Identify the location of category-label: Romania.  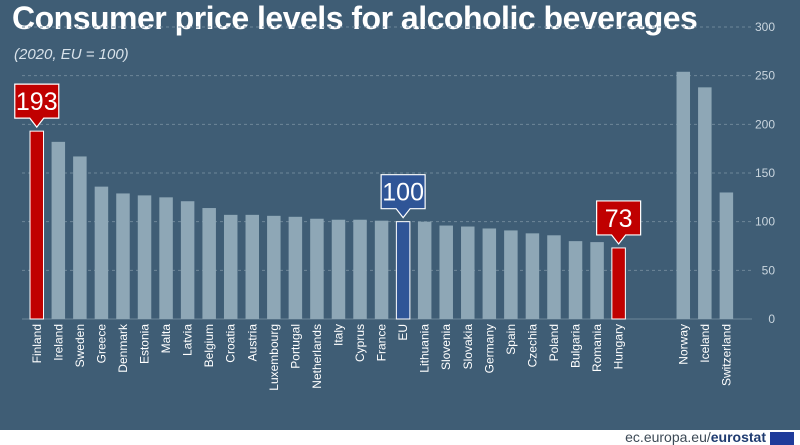
(597, 348).